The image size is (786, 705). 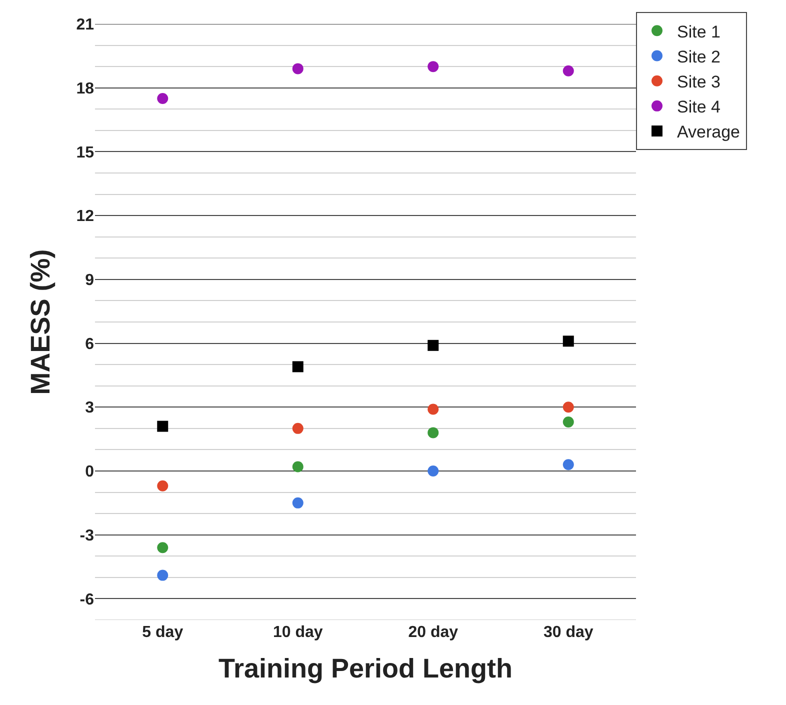 I want to click on legend-label: Site 2, so click(x=698, y=56).